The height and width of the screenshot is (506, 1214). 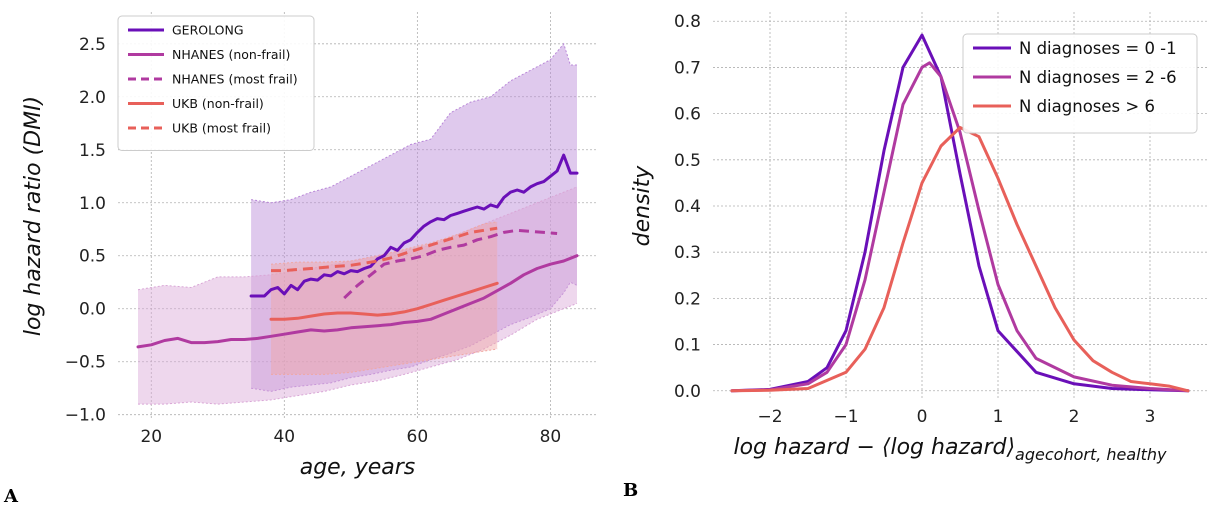 I want to click on y-tick-label: 2.0, so click(x=92, y=98).